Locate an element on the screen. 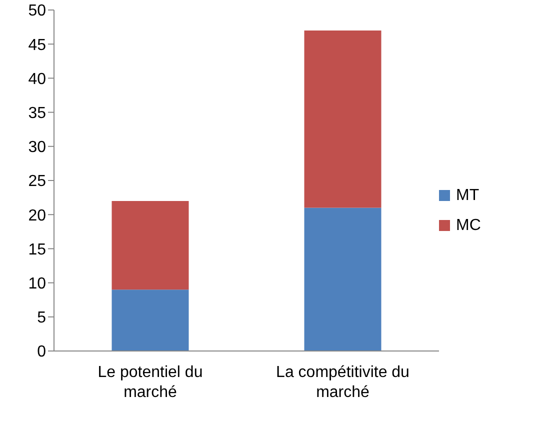  x-tick-label: Le potentiel du marché is located at coordinates (150, 382).